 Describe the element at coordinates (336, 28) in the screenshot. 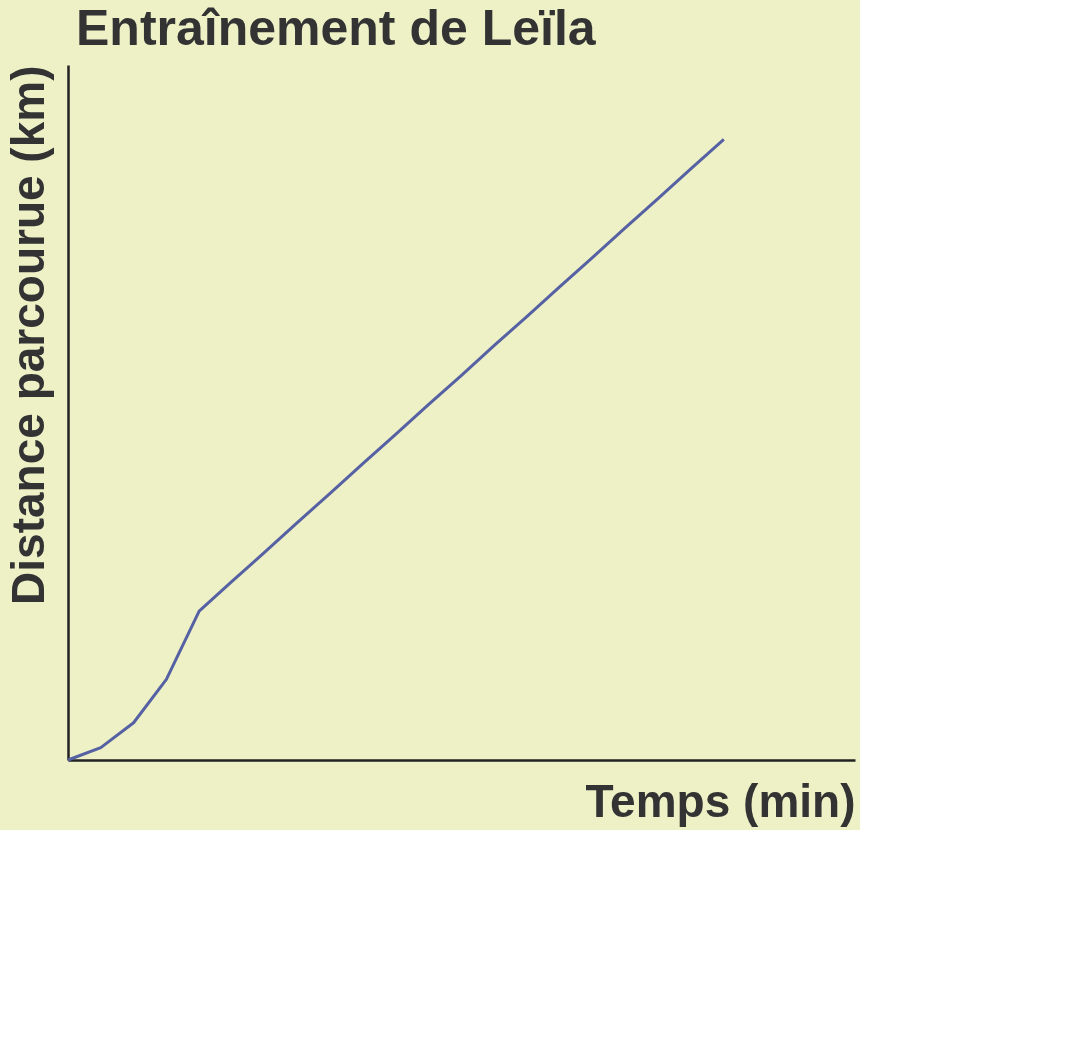

I see `chart-title: Entraînement de Leïla` at that location.